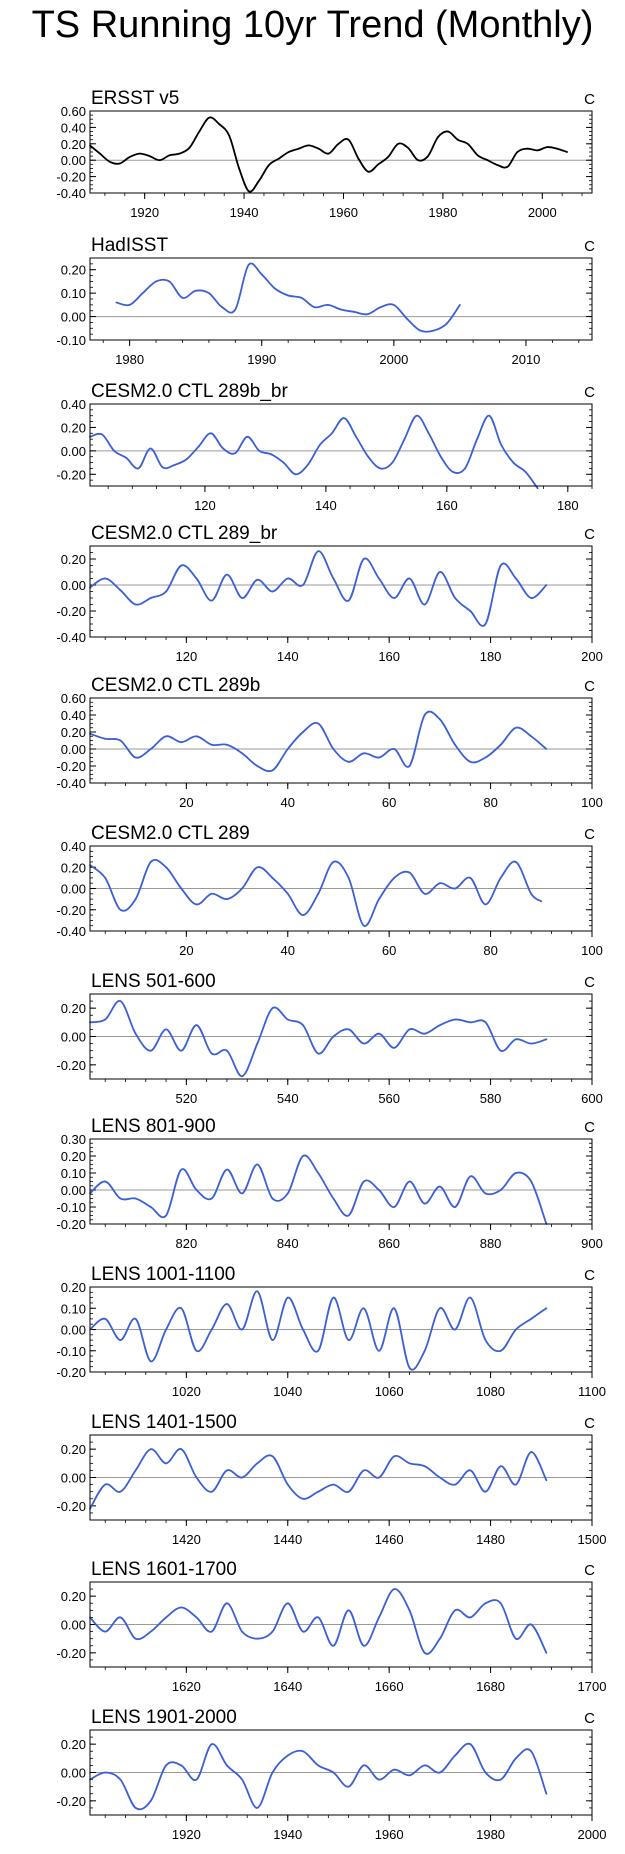 This screenshot has width=625, height=1854. Describe the element at coordinates (163, 1274) in the screenshot. I see `panel-title: LENS 1001-1100` at that location.